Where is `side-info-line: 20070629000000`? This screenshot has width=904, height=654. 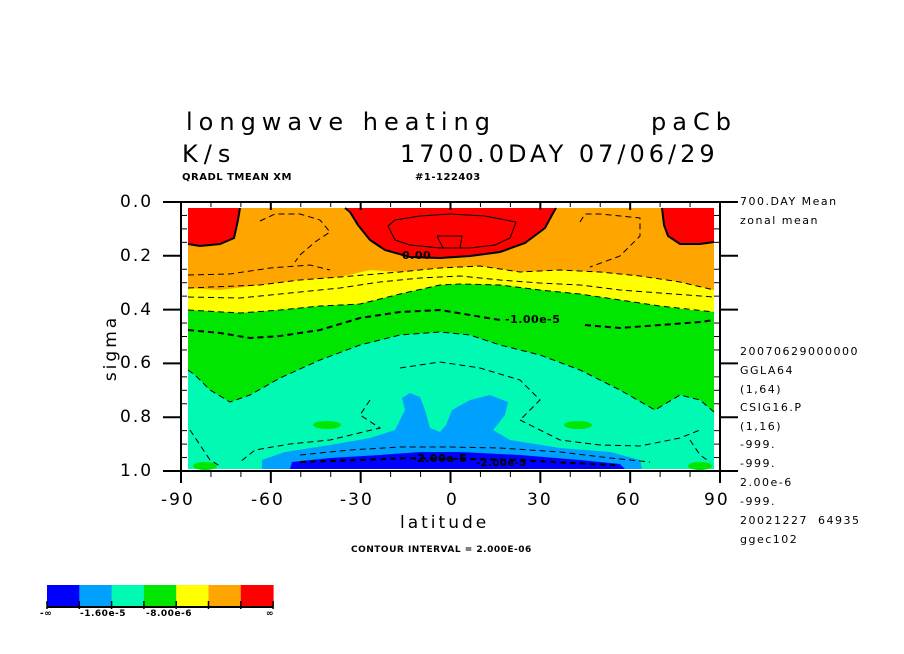 side-info-line: 20070629000000 is located at coordinates (799, 351).